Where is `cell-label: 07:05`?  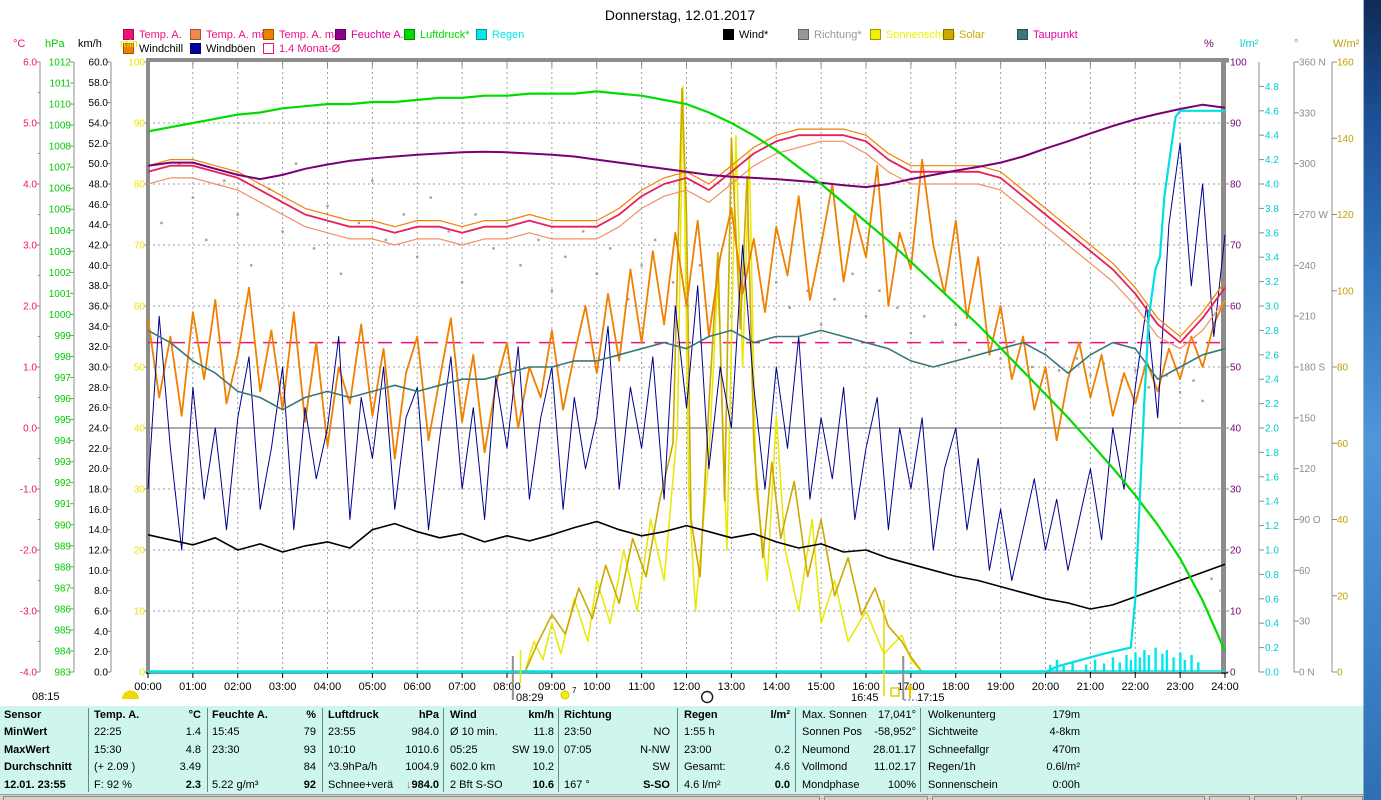
cell-label: 07:05 is located at coordinates (578, 749).